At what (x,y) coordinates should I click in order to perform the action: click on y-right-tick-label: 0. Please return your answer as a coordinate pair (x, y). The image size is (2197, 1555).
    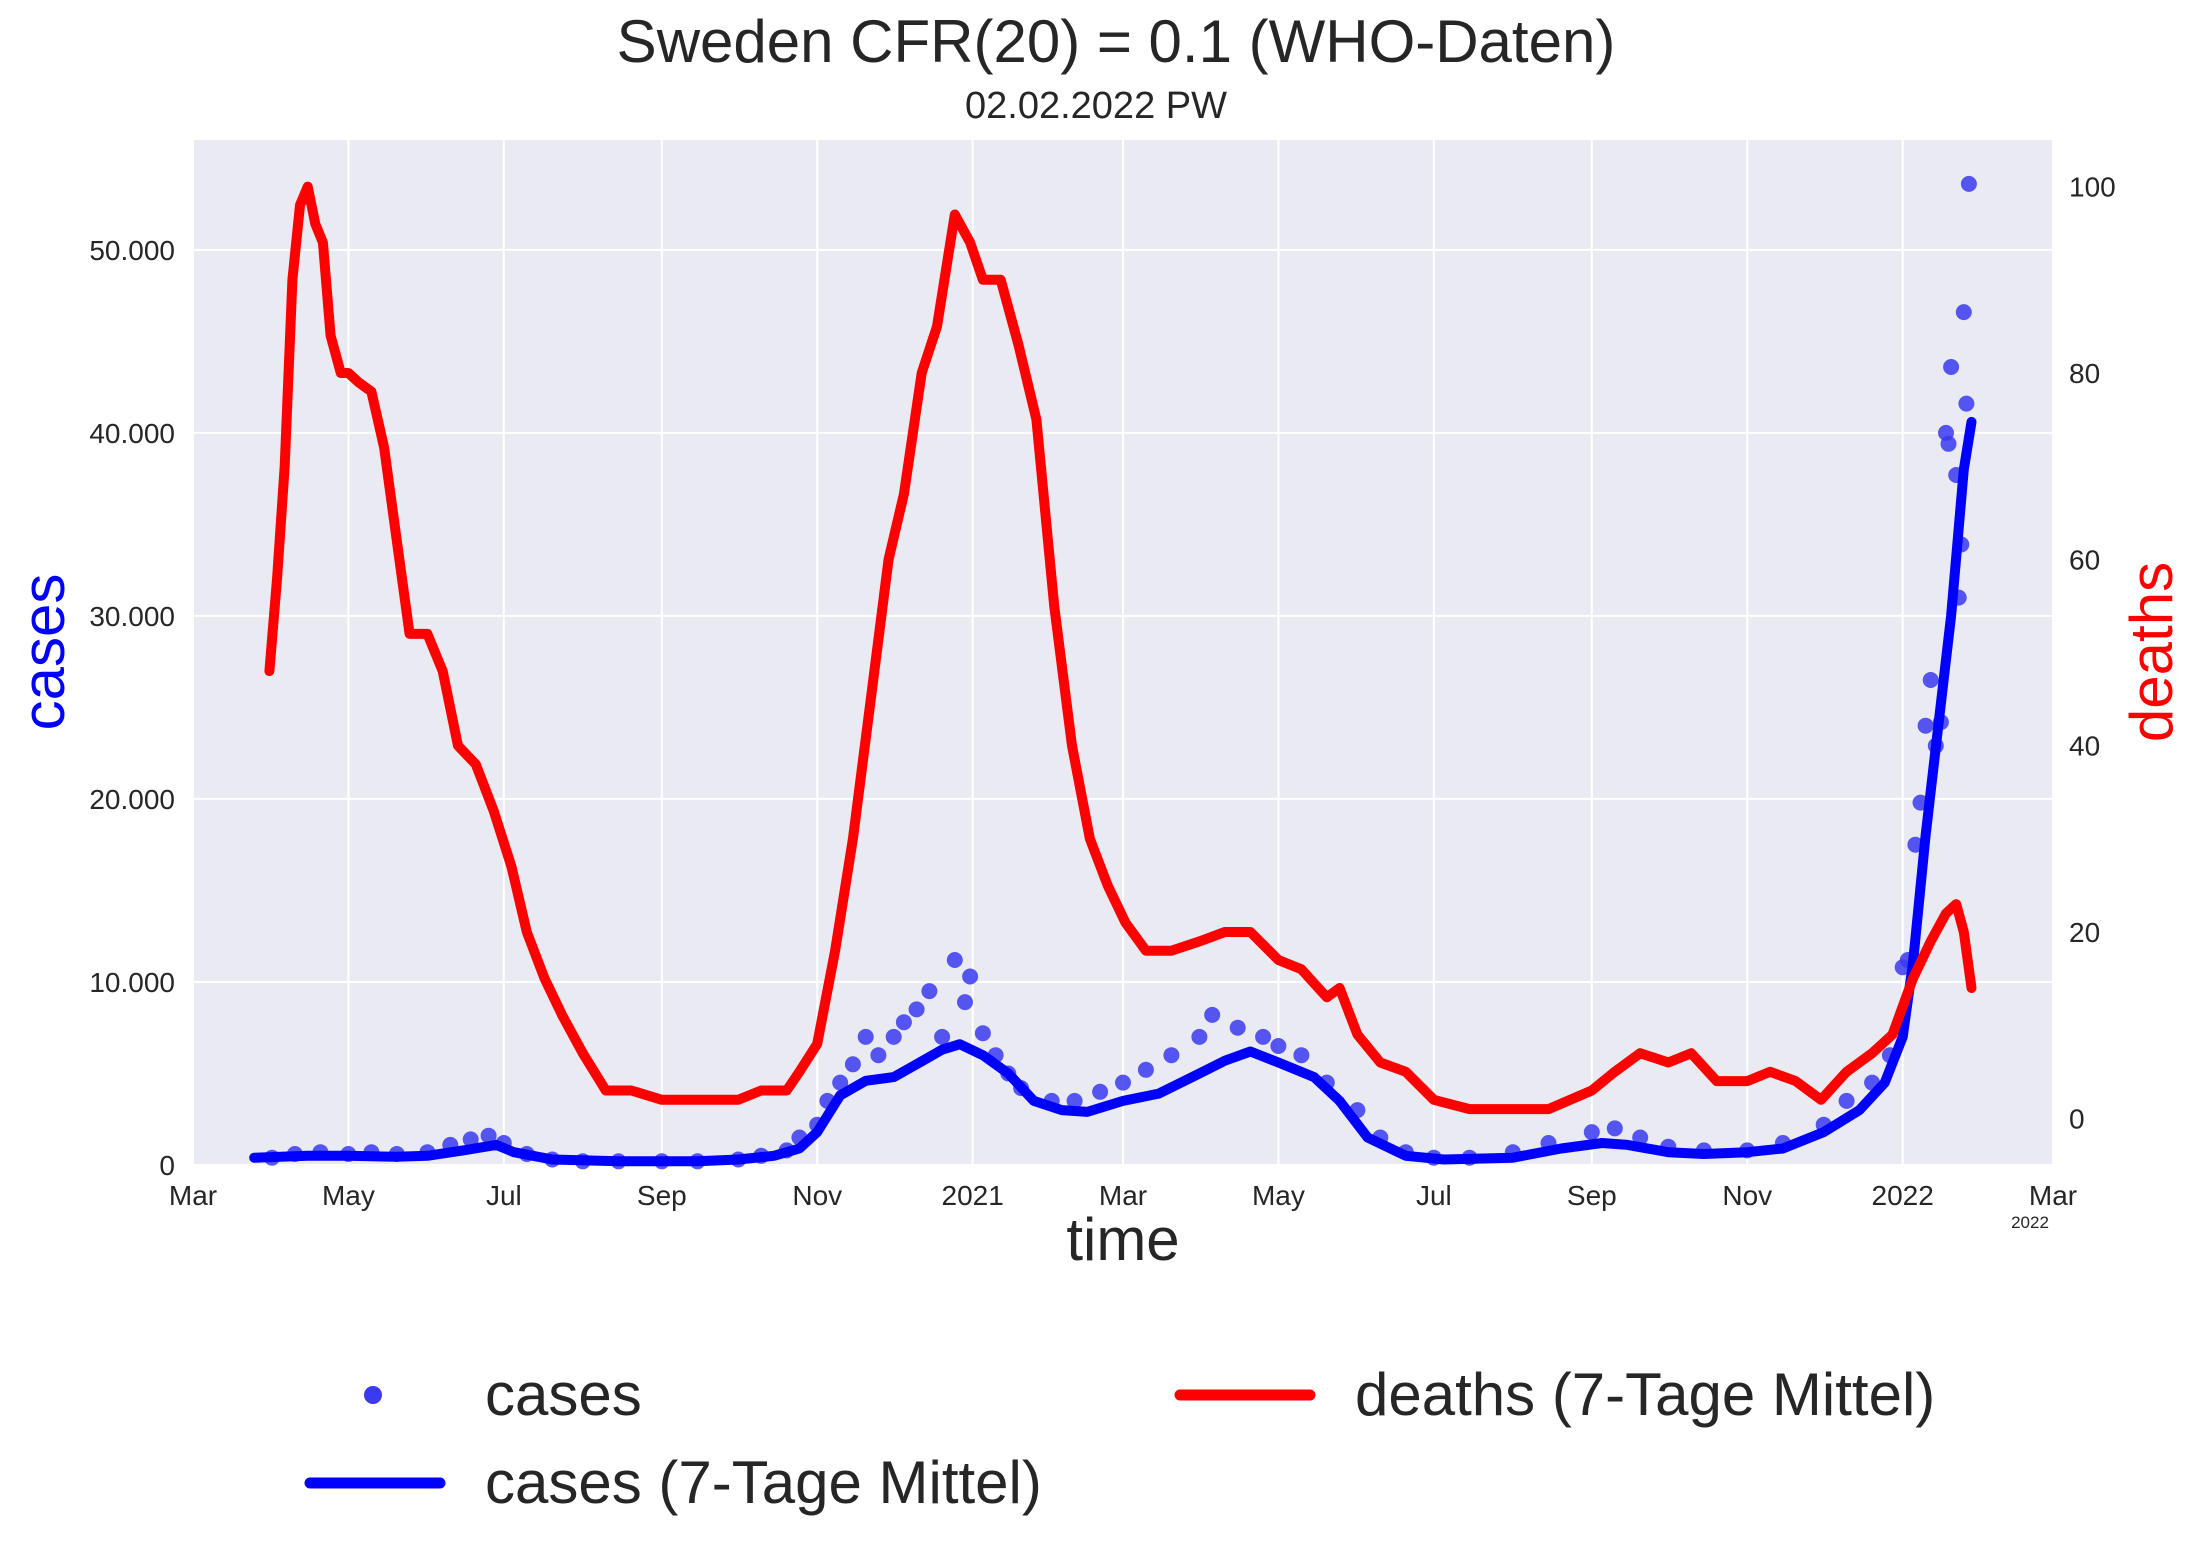
    Looking at the image, I should click on (2077, 1118).